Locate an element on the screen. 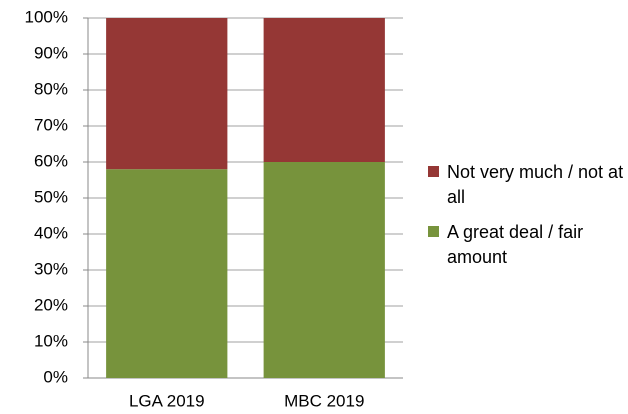 The width and height of the screenshot is (628, 414). y-tick-label: 40% is located at coordinates (51, 232).